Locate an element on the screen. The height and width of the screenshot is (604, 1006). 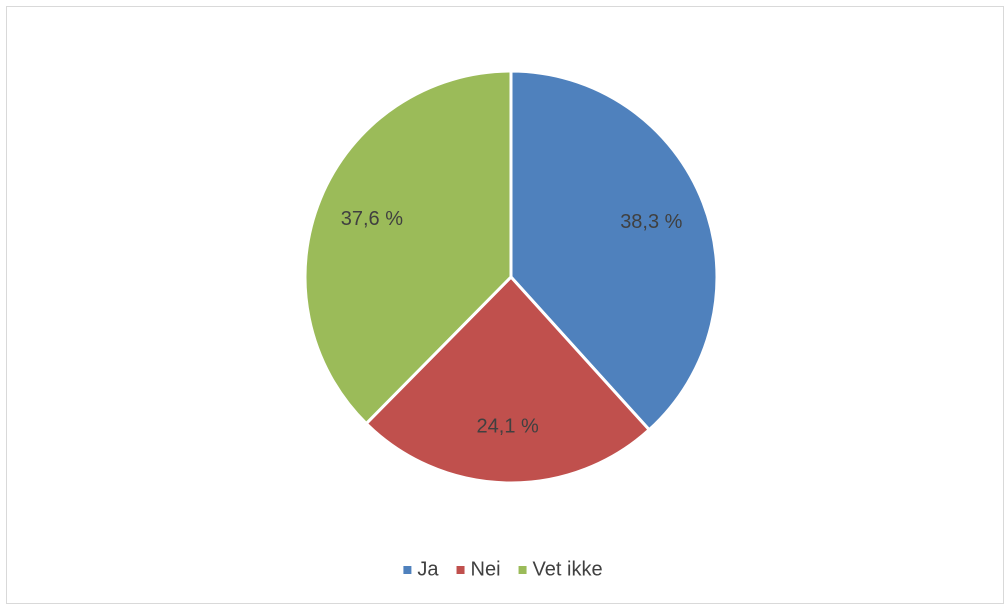
legend-swatch-ja is located at coordinates (407, 570).